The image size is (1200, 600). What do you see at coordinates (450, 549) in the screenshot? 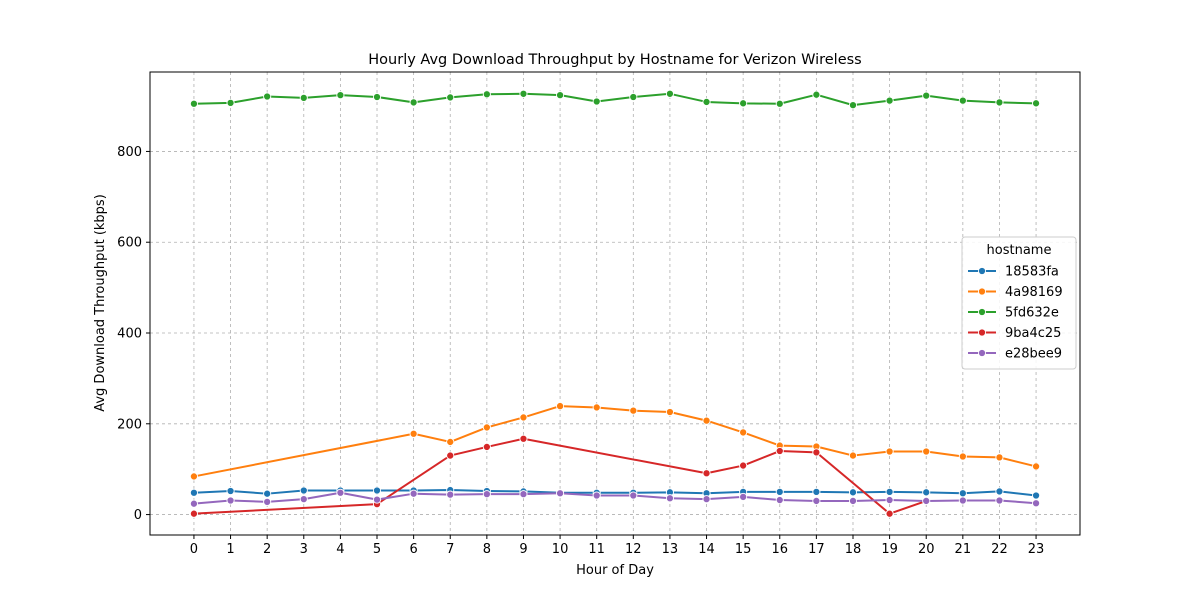
I see `x-tick-label: 7` at bounding box center [450, 549].